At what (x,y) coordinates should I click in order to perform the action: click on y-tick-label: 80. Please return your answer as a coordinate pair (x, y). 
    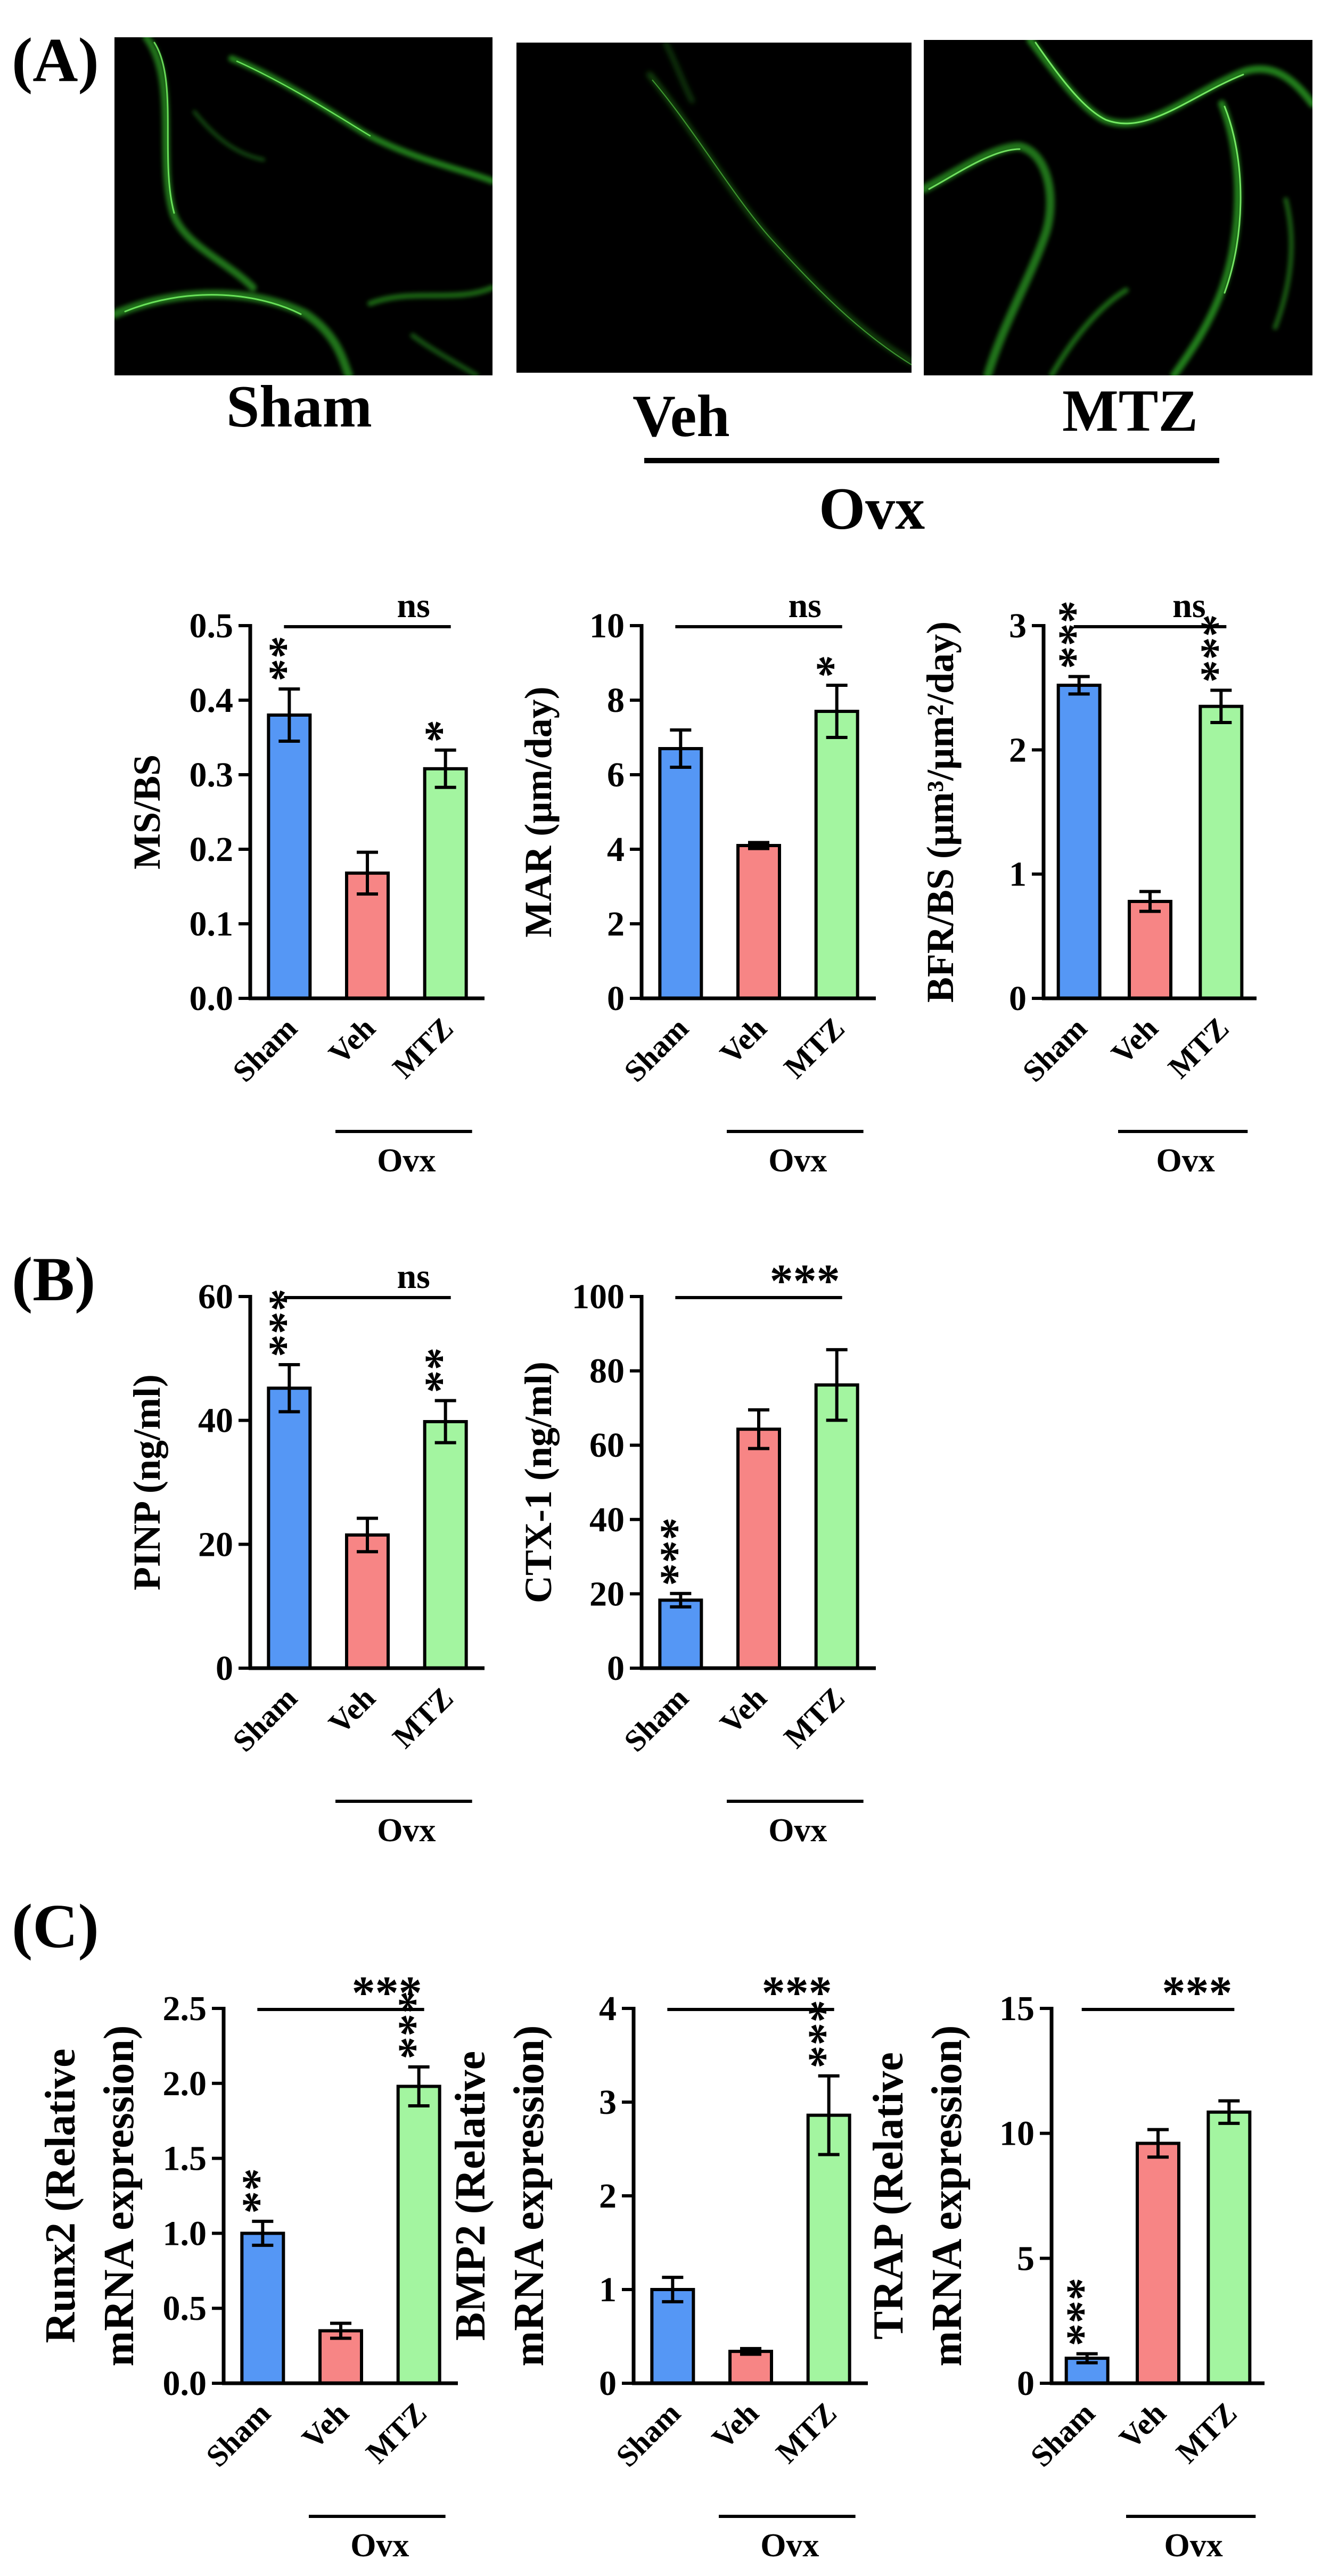
    Looking at the image, I should click on (607, 1371).